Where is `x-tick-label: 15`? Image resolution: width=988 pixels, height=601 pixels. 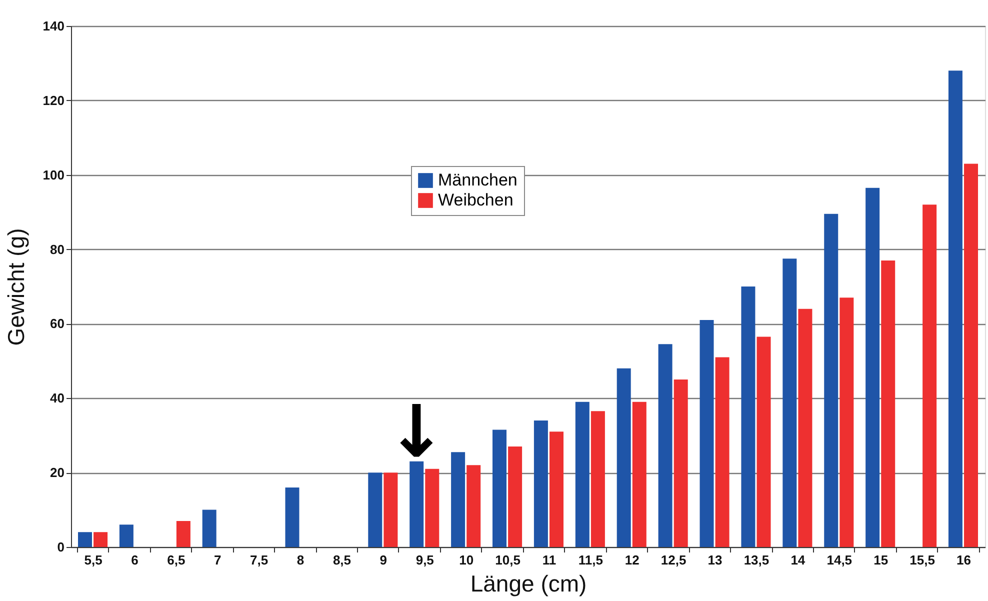
x-tick-label: 15 is located at coordinates (881, 560).